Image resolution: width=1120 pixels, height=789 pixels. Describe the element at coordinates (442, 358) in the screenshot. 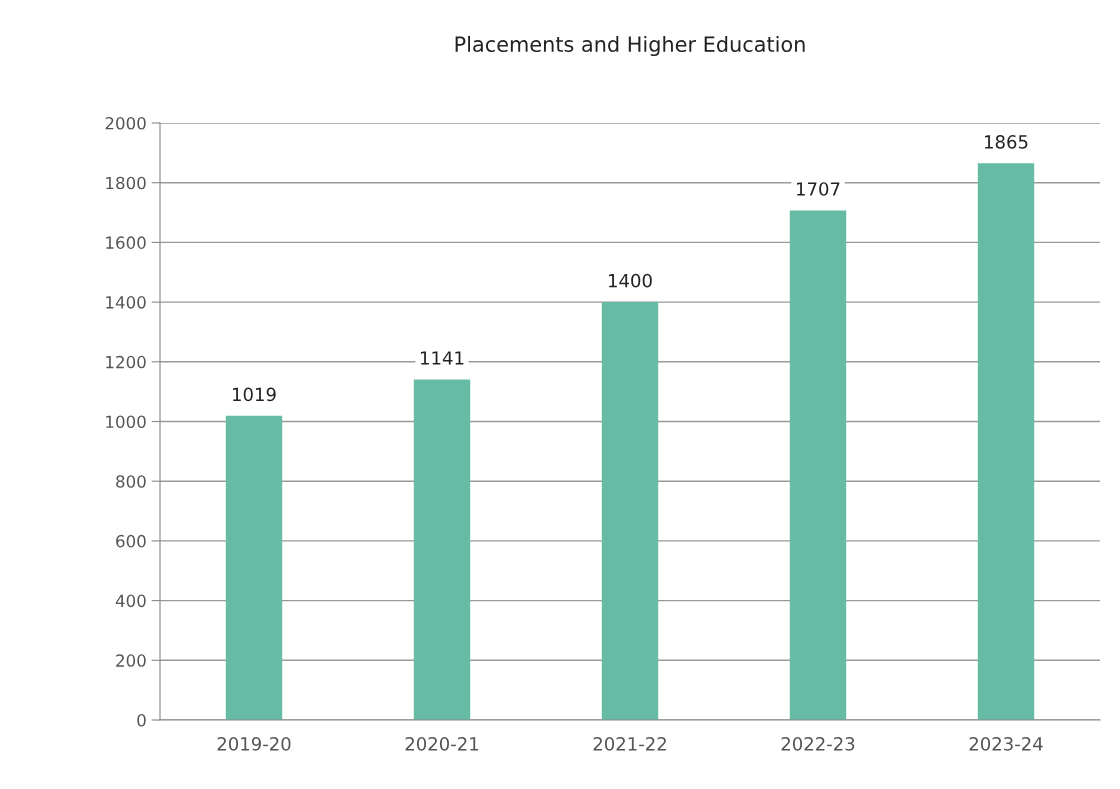

I see `data-label: 1141` at that location.